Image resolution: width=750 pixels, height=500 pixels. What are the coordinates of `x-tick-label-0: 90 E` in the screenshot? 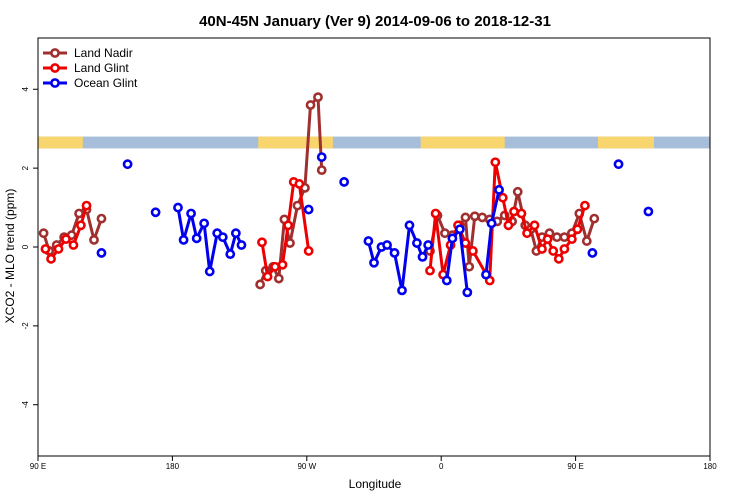 It's located at (38, 466).